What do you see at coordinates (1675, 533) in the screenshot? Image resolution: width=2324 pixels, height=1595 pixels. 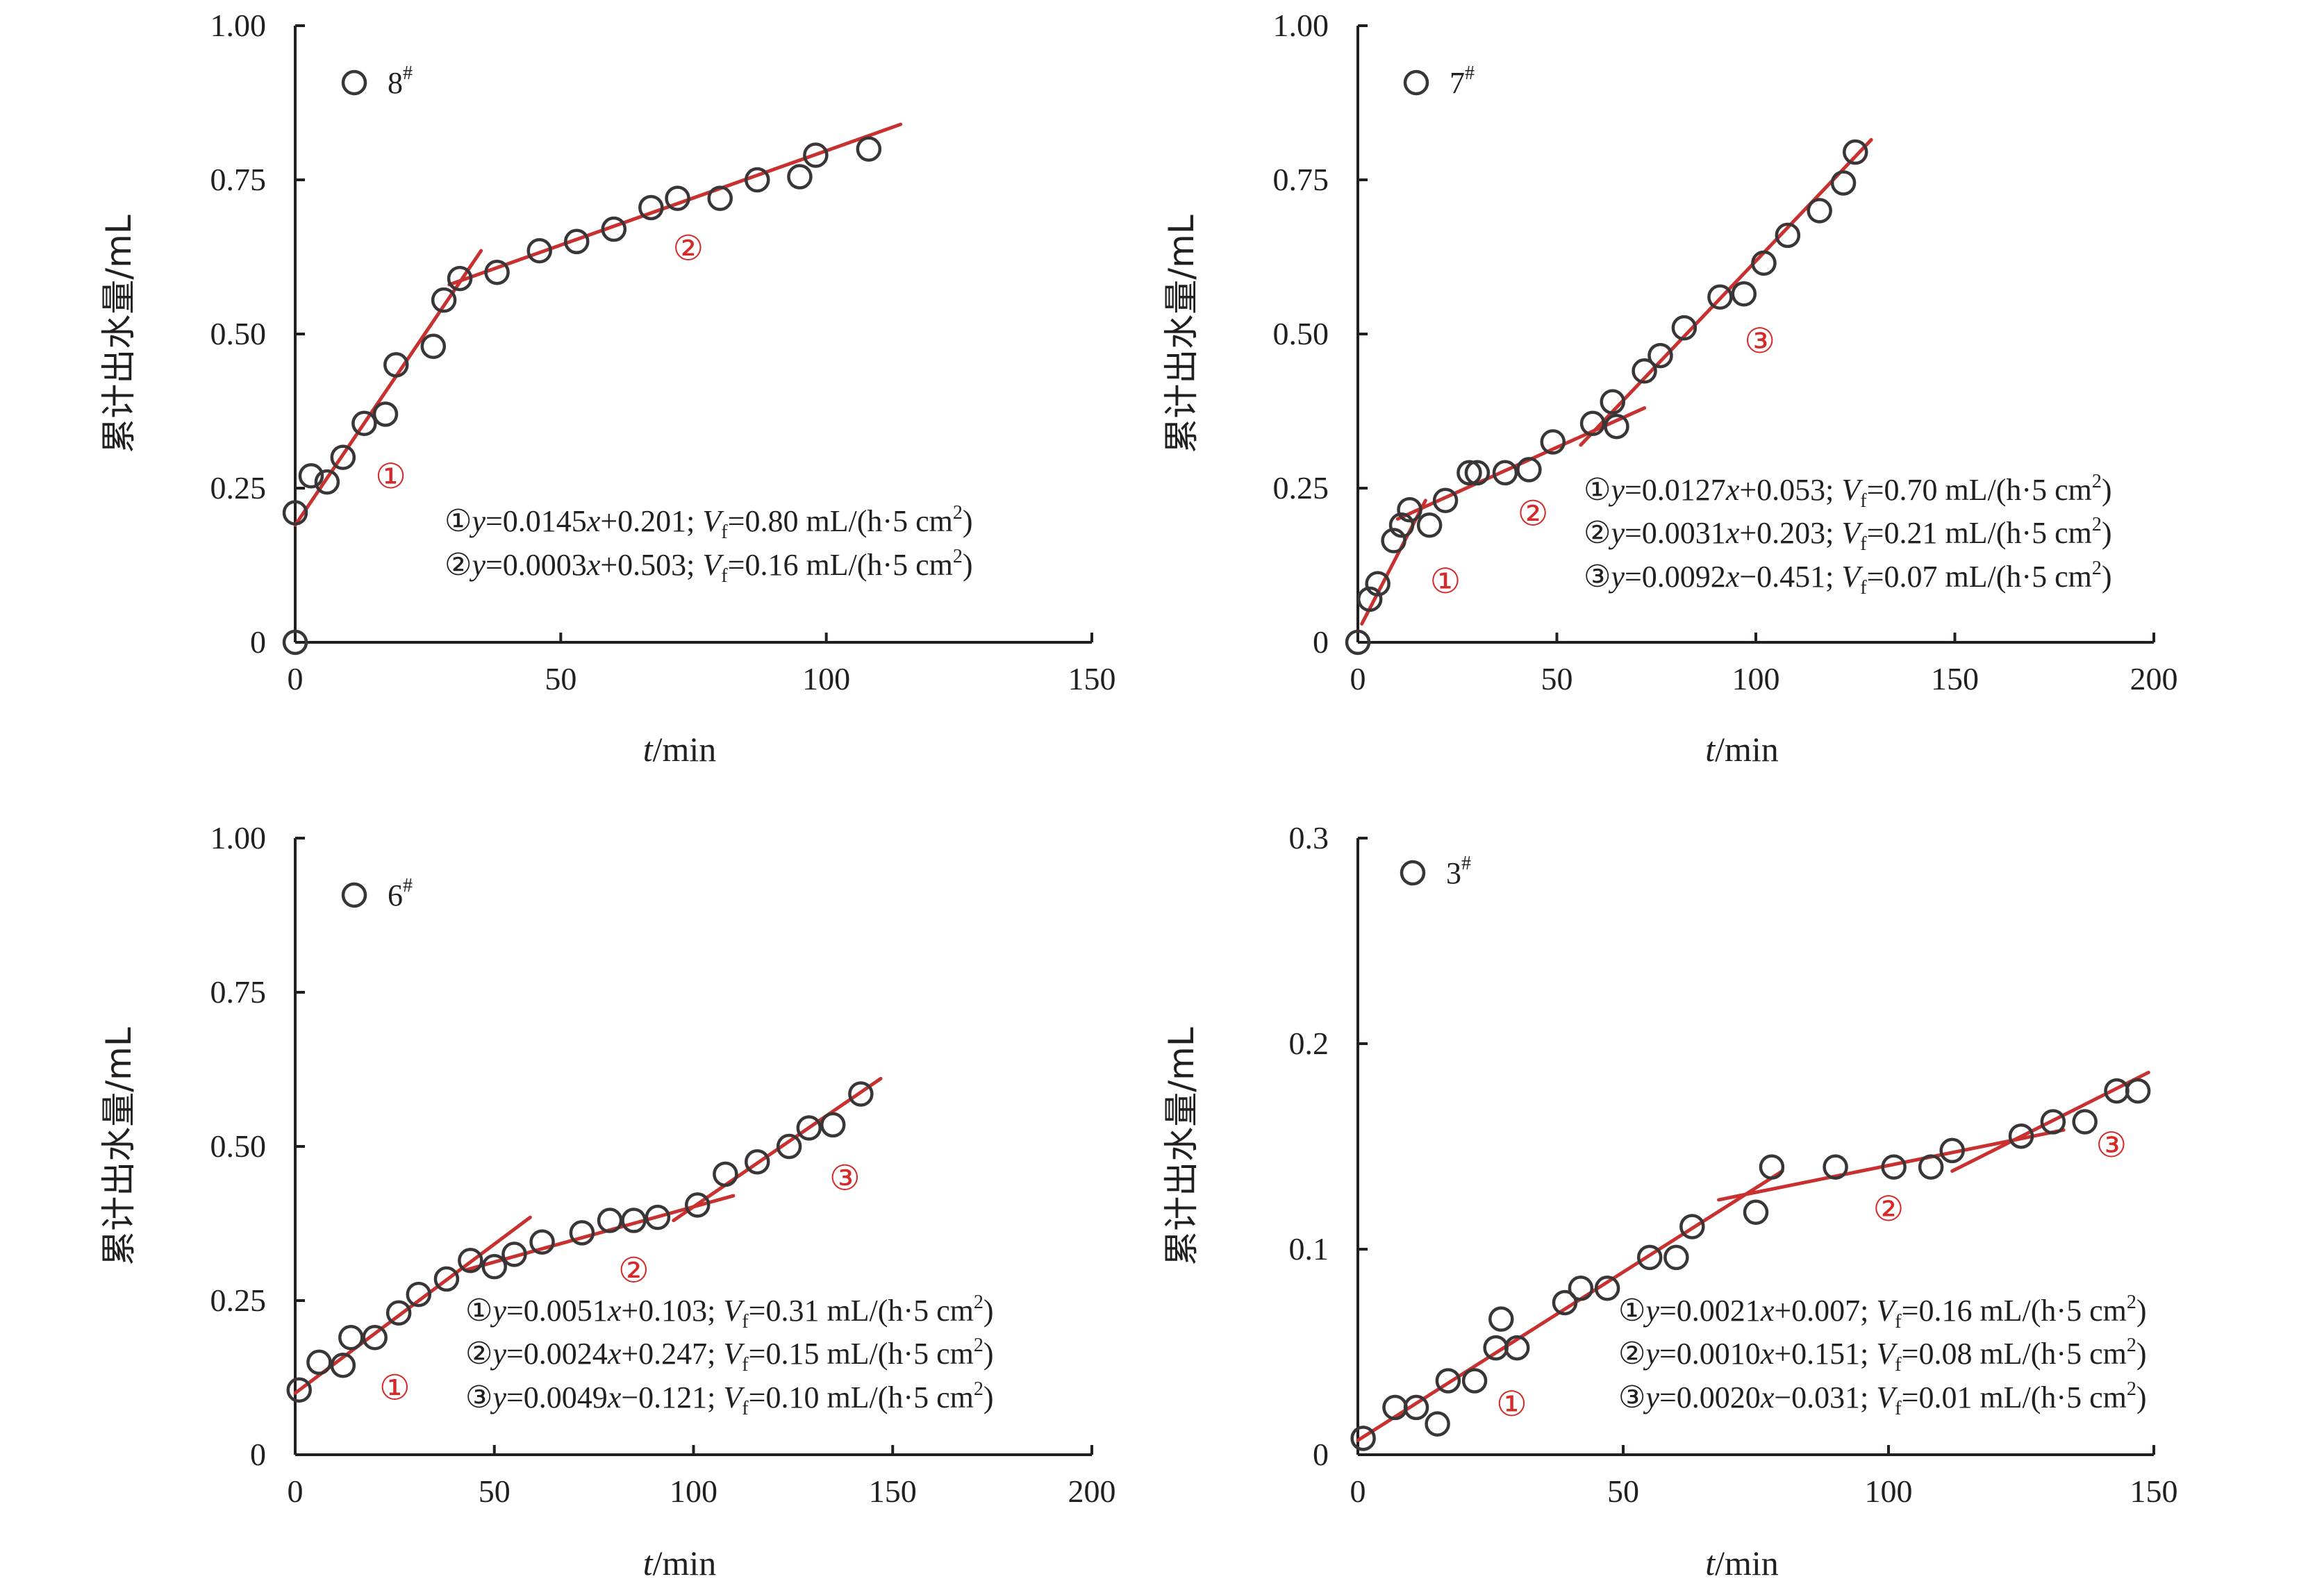 I see `eq-slope: =0.0031` at bounding box center [1675, 533].